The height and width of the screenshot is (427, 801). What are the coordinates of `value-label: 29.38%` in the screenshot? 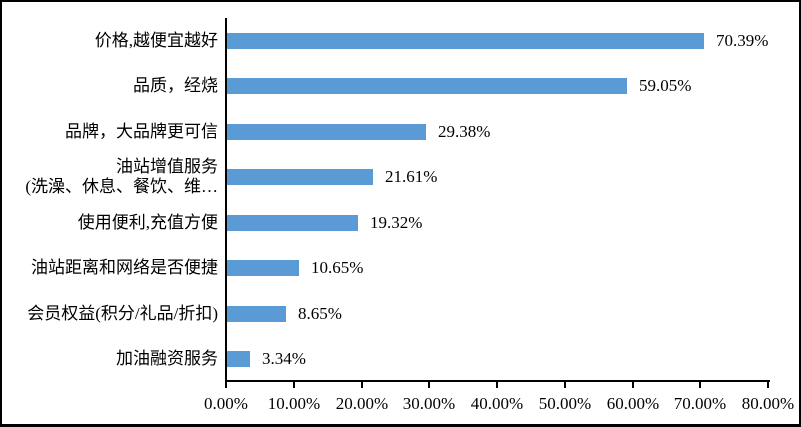 It's located at (464, 131).